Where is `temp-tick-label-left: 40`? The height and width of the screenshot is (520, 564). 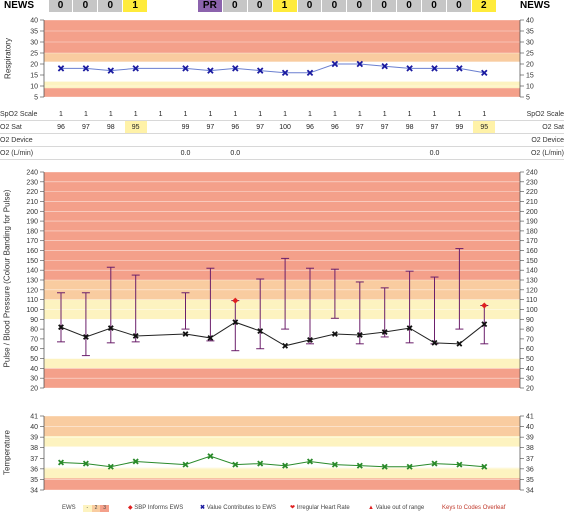 temp-tick-label-left: 40 is located at coordinates (34, 427).